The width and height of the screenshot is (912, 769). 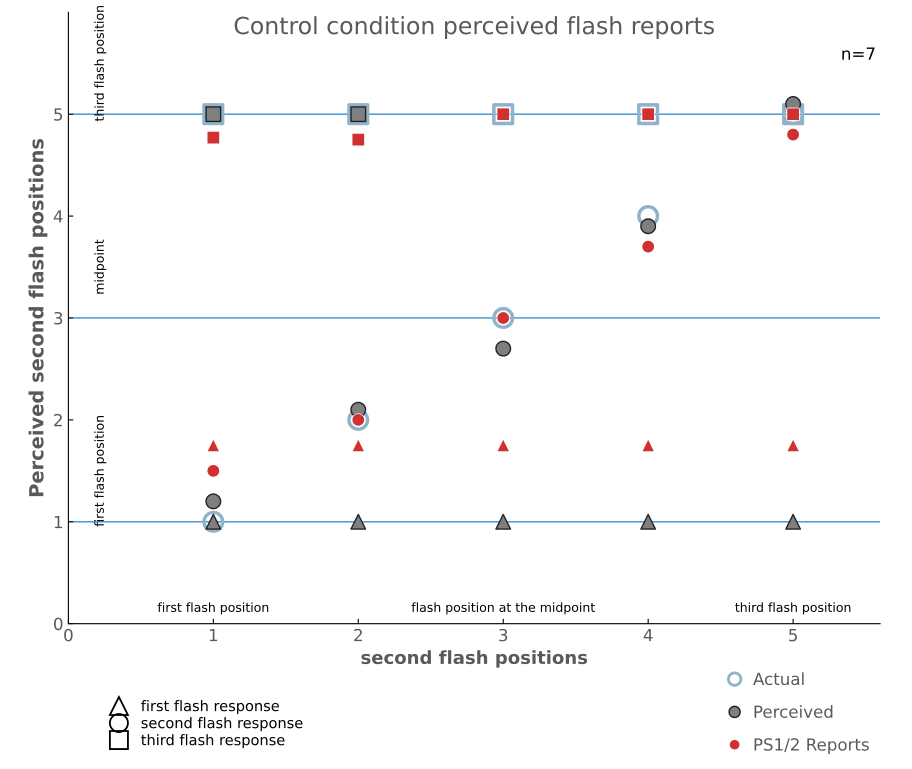 What do you see at coordinates (474, 28) in the screenshot?
I see `chart-title: Control condition perceived flash reports` at bounding box center [474, 28].